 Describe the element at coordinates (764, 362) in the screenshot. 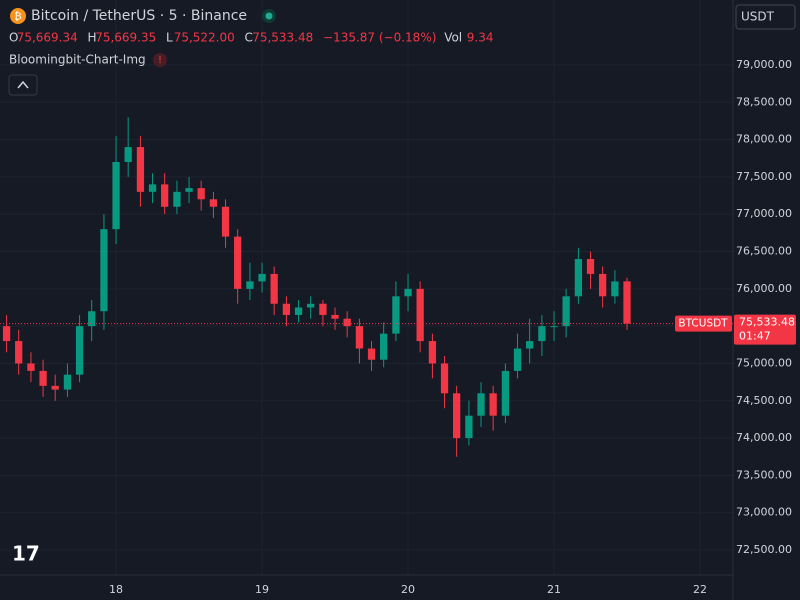

I see `y-tick-label: 75,000.00` at that location.